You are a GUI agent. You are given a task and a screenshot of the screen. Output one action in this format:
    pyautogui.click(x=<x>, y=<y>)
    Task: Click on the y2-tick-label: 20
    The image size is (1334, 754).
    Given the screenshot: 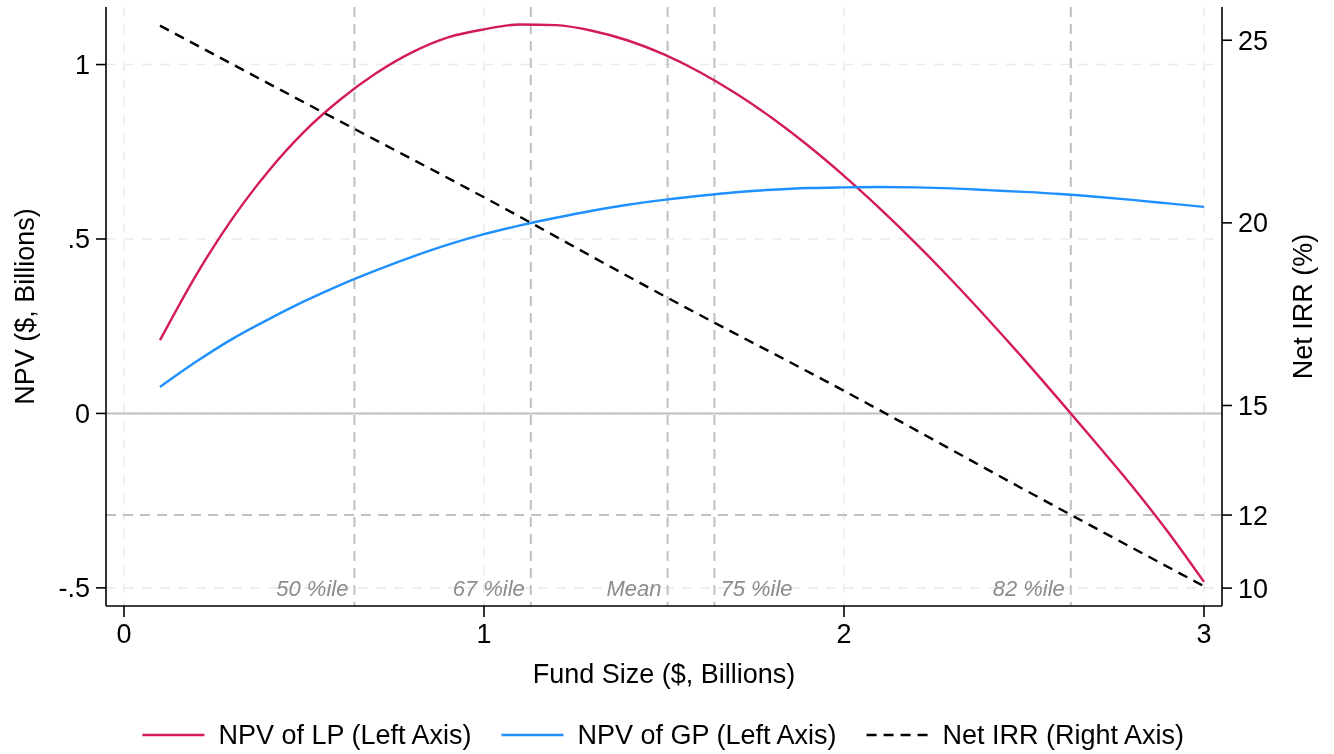 What is the action you would take?
    pyautogui.click(x=1253, y=223)
    